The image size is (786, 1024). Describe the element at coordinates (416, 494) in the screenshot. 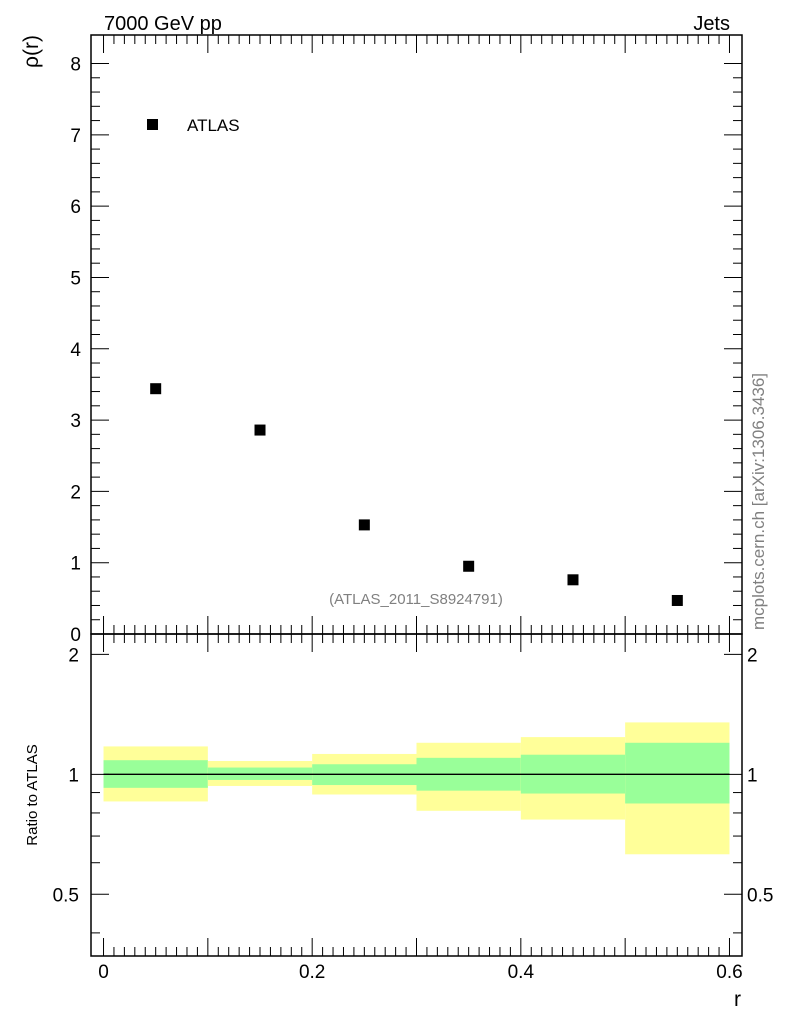

I see `data-points` at that location.